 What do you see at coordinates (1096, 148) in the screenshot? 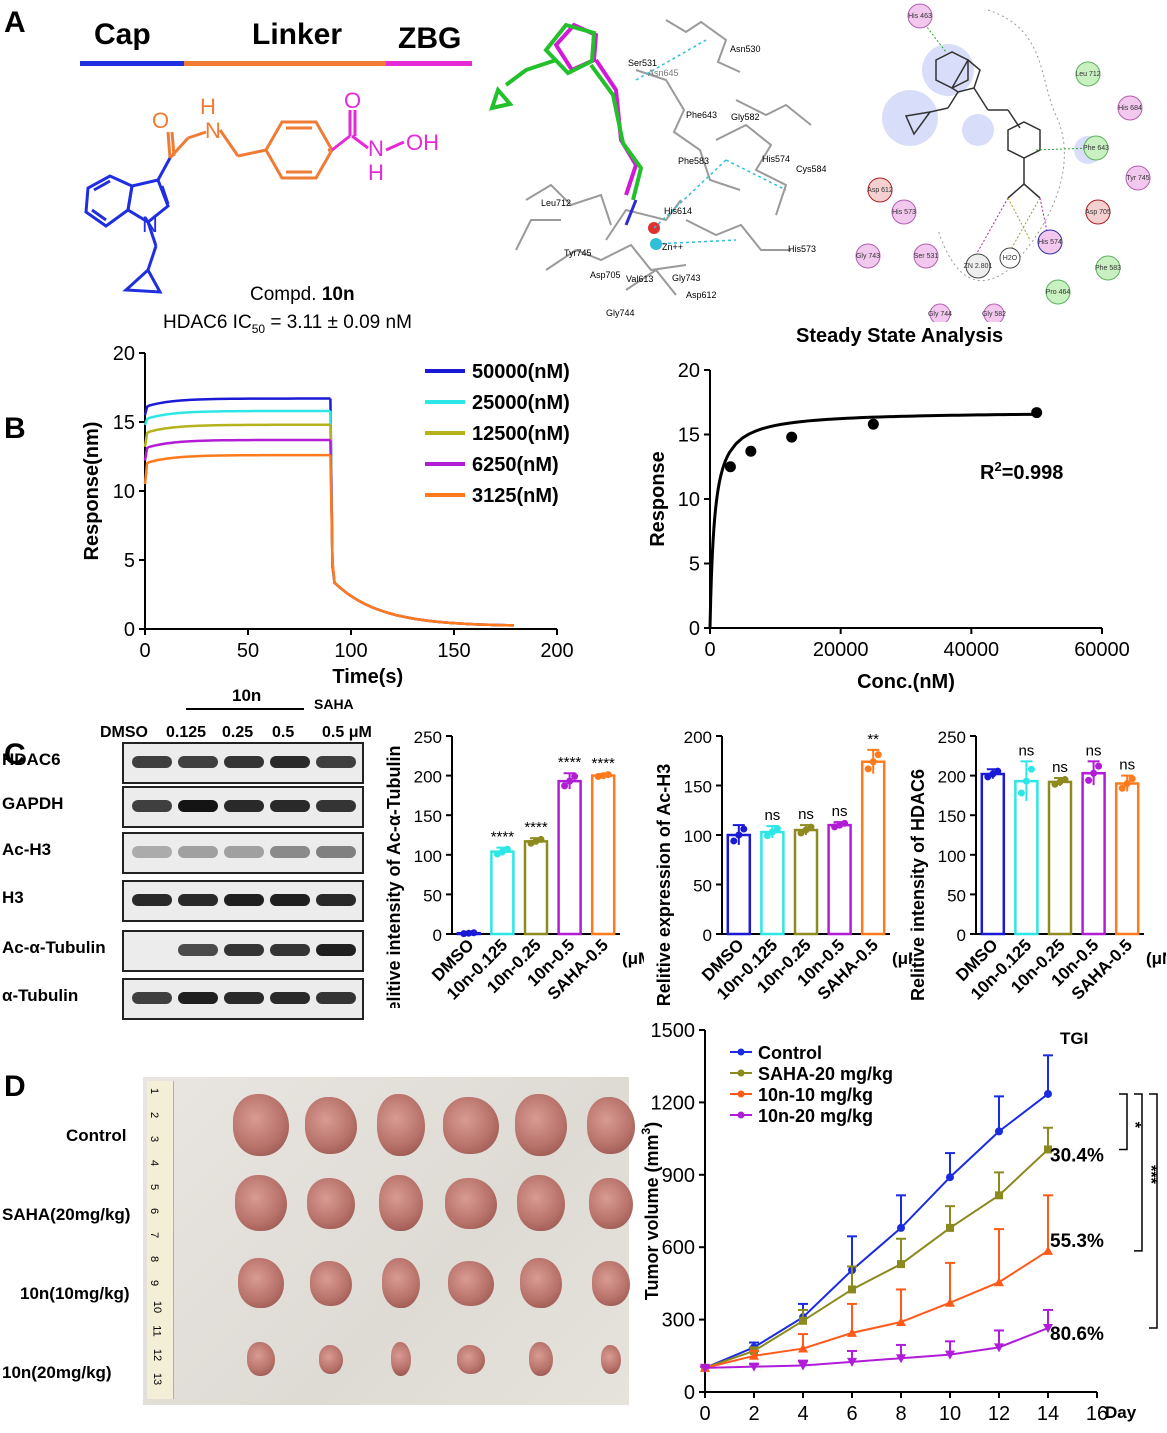
I see `svg-text: Phe 643` at bounding box center [1096, 148].